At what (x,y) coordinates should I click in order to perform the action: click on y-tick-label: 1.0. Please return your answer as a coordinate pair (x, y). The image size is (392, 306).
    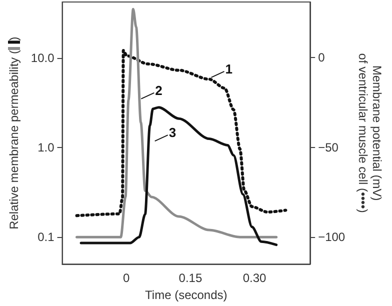
    Looking at the image, I should click on (46, 147).